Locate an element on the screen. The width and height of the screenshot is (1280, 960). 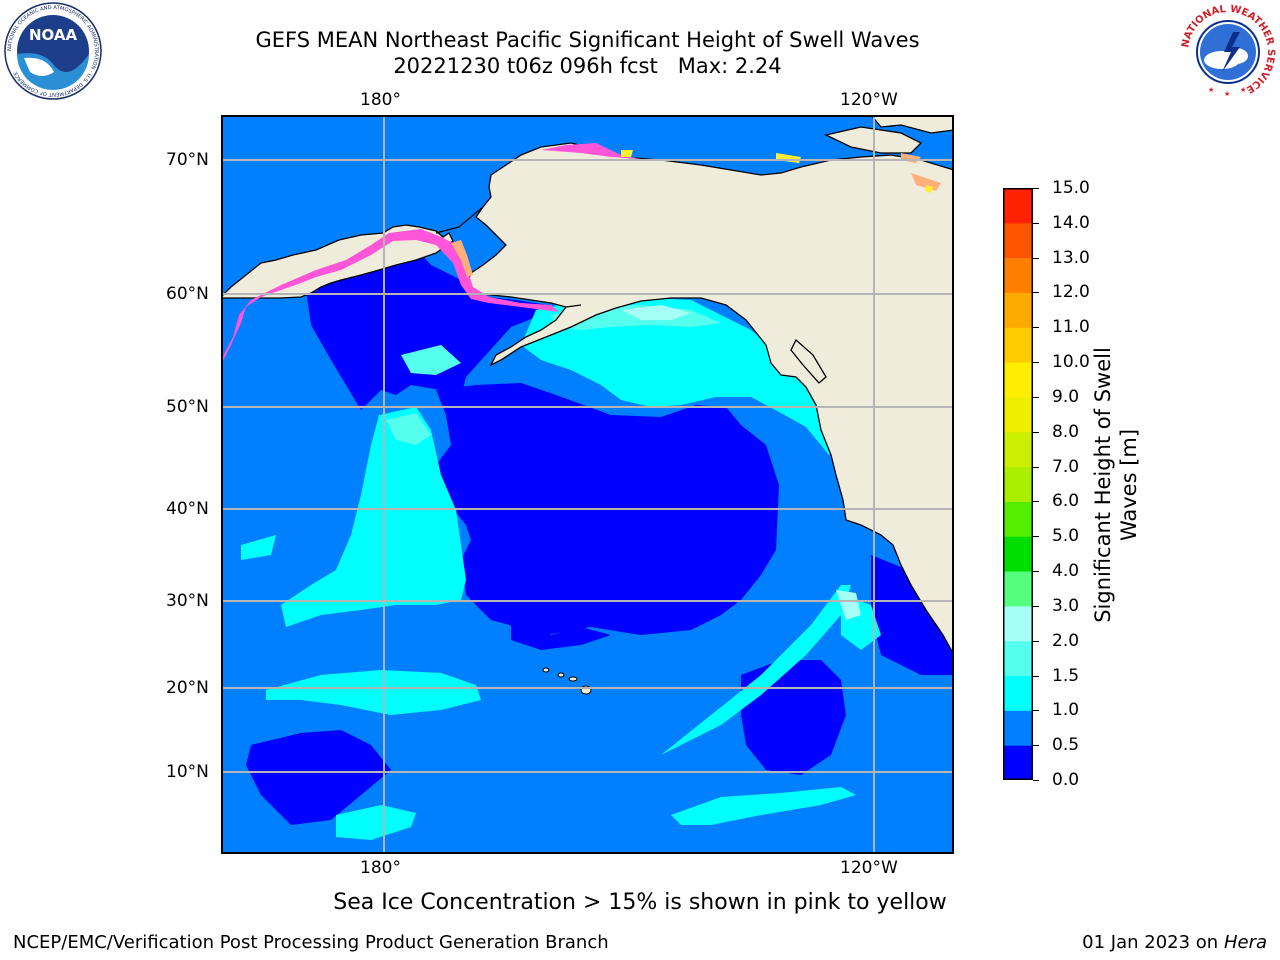
colorbar-frame is located at coordinates (1018, 484).